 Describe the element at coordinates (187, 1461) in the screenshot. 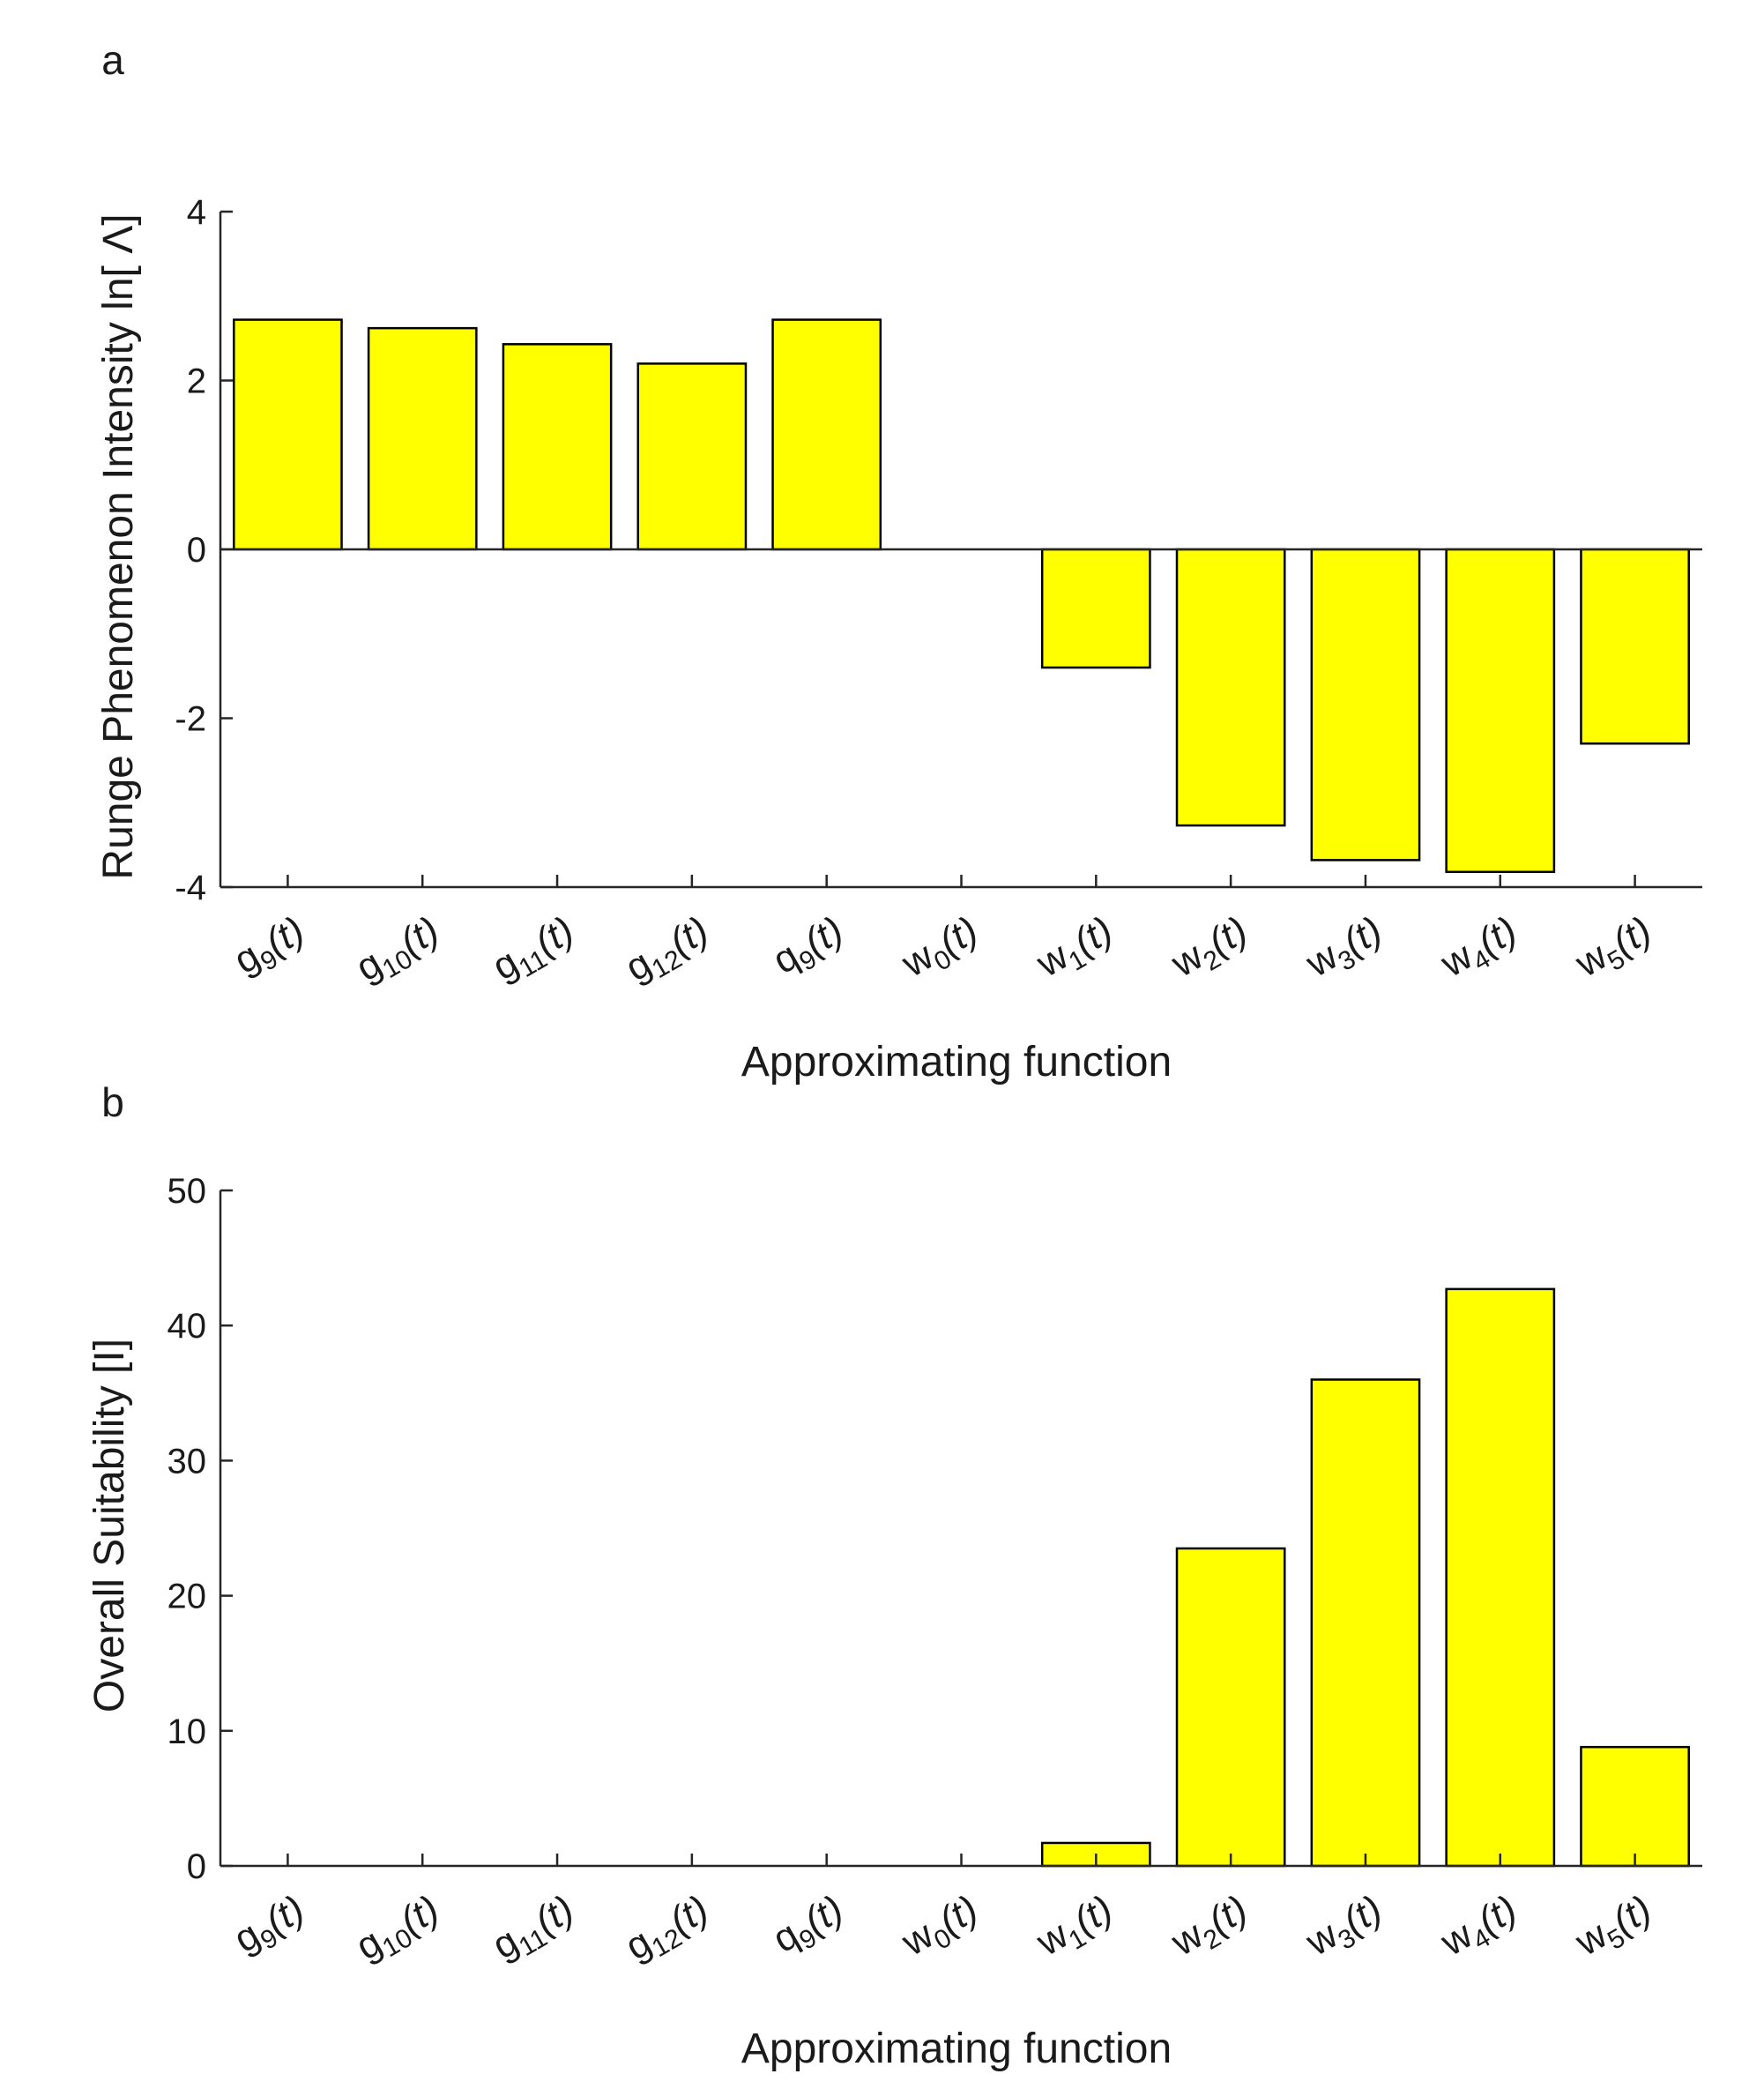

I see `panel-b-y-tick-label-3: 30` at that location.